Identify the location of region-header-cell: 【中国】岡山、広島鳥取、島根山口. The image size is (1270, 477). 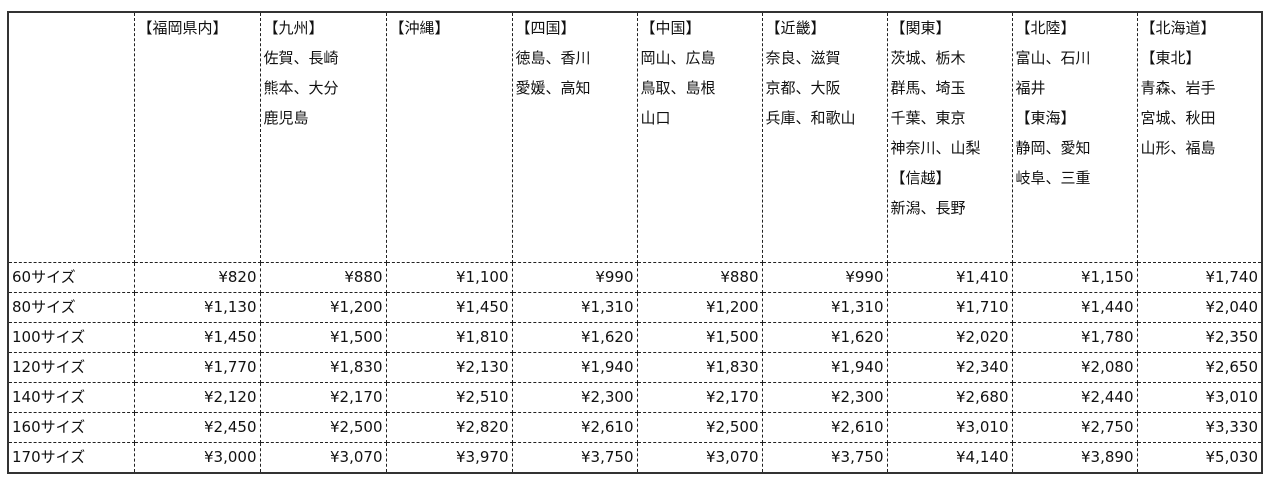
(699, 137).